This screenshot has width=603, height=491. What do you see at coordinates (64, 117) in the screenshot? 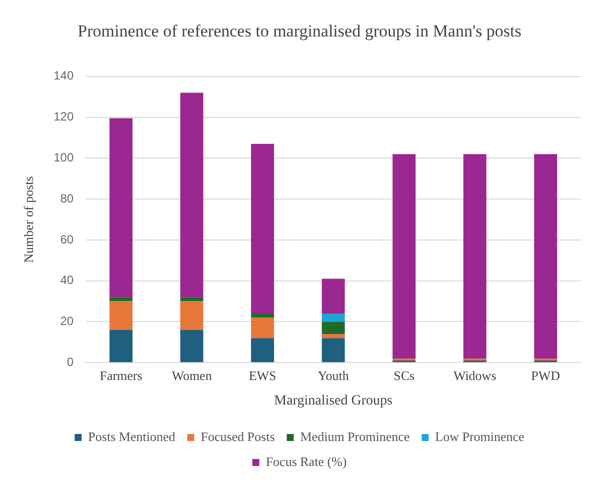
I see `y-tick-label: 120` at bounding box center [64, 117].